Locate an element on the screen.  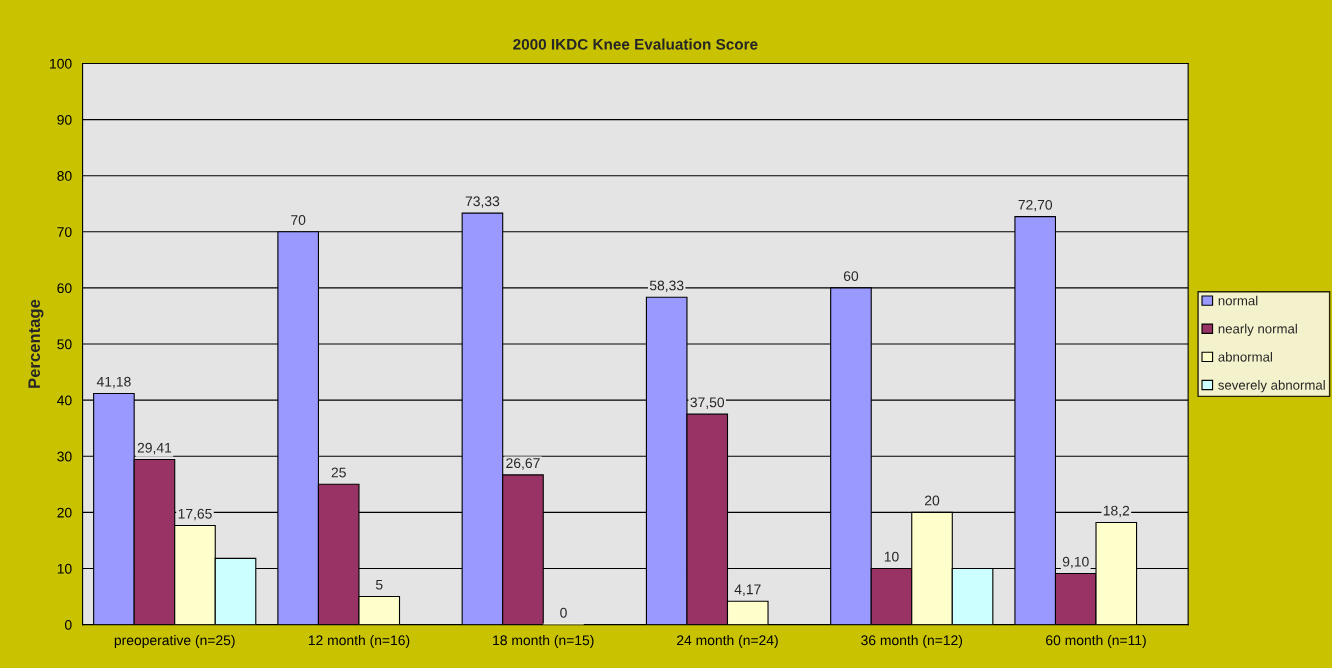
y-tick-label: 20 is located at coordinates (64, 512).